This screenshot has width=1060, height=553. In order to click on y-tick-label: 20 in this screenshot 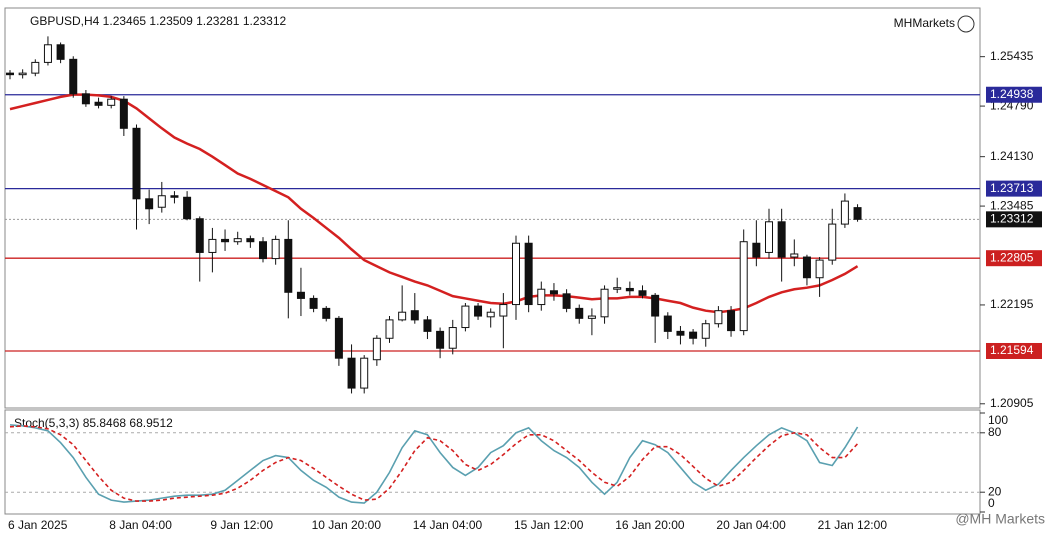, I will do `click(995, 491)`.